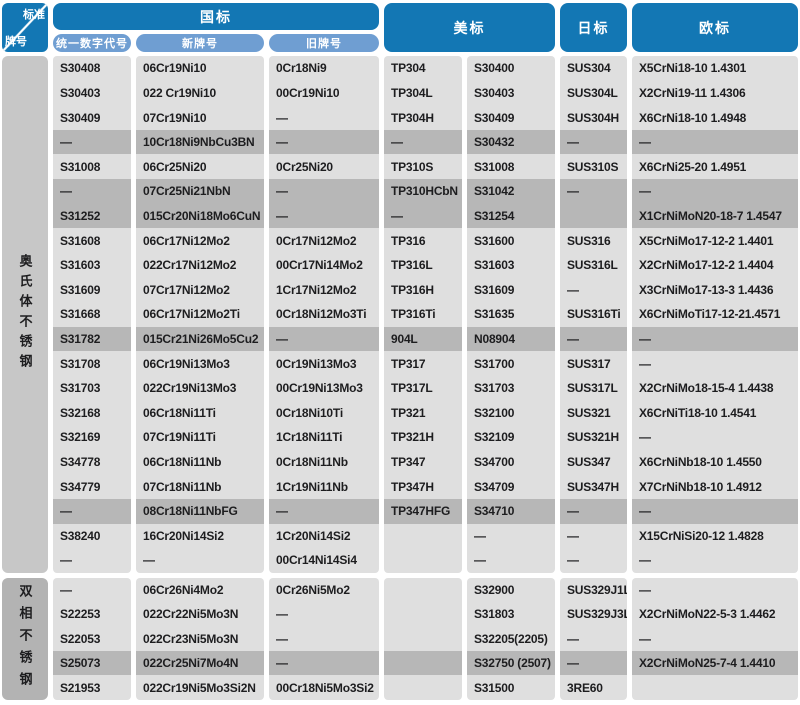  I want to click on grade-cell: S31600, so click(511, 240).